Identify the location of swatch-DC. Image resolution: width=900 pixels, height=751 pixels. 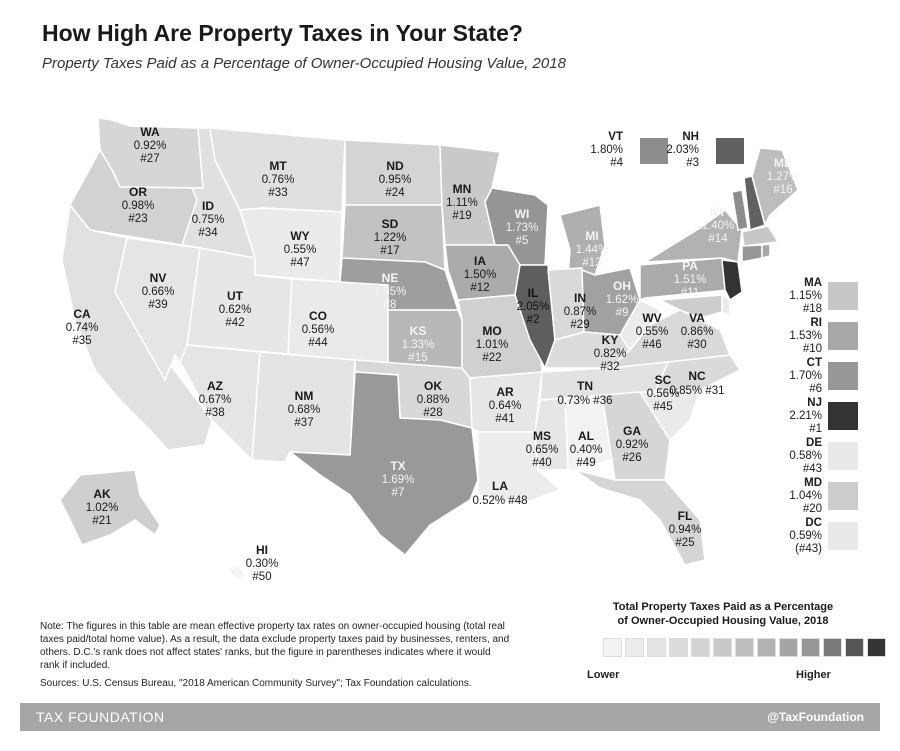
(843, 536).